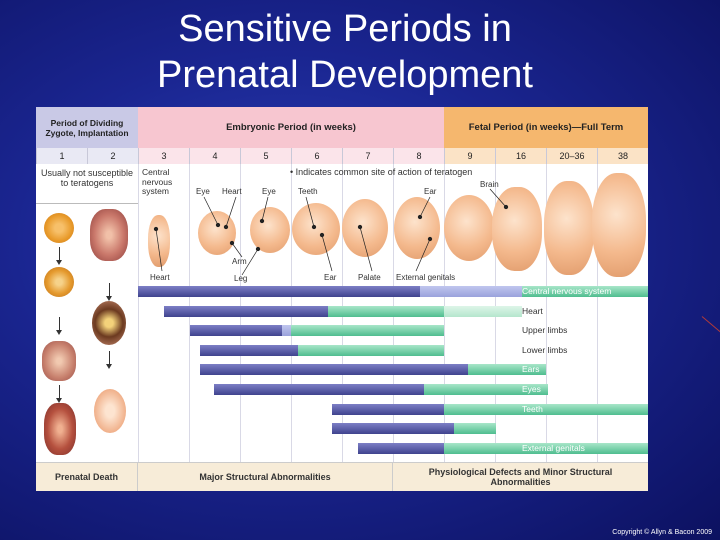 The height and width of the screenshot is (540, 720). I want to click on week-label: 9, so click(469, 156).